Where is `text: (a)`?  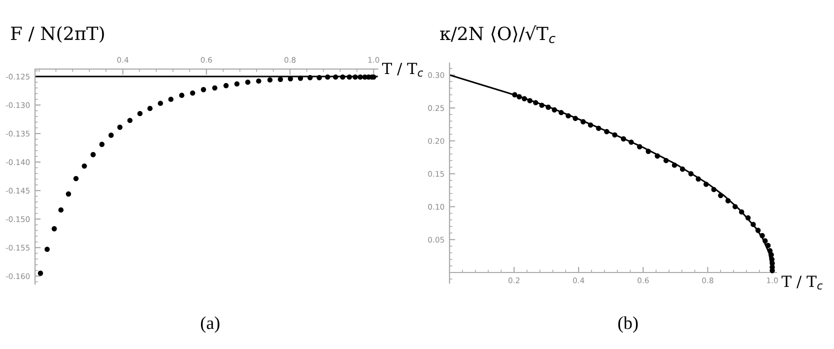
text: (a) is located at coordinates (210, 324).